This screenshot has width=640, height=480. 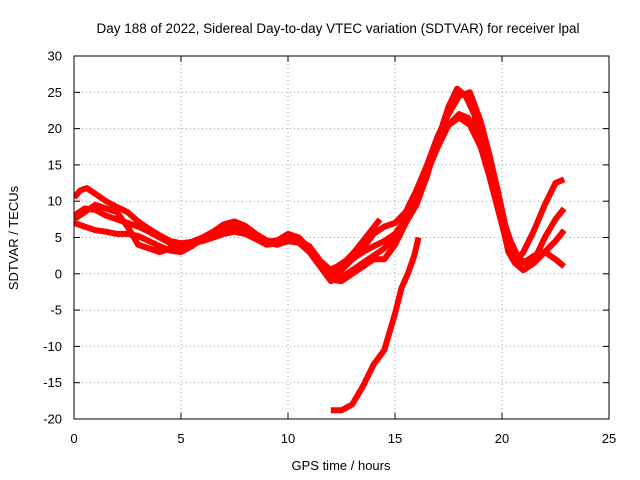 I want to click on x-tick-label: 5, so click(x=180, y=438).